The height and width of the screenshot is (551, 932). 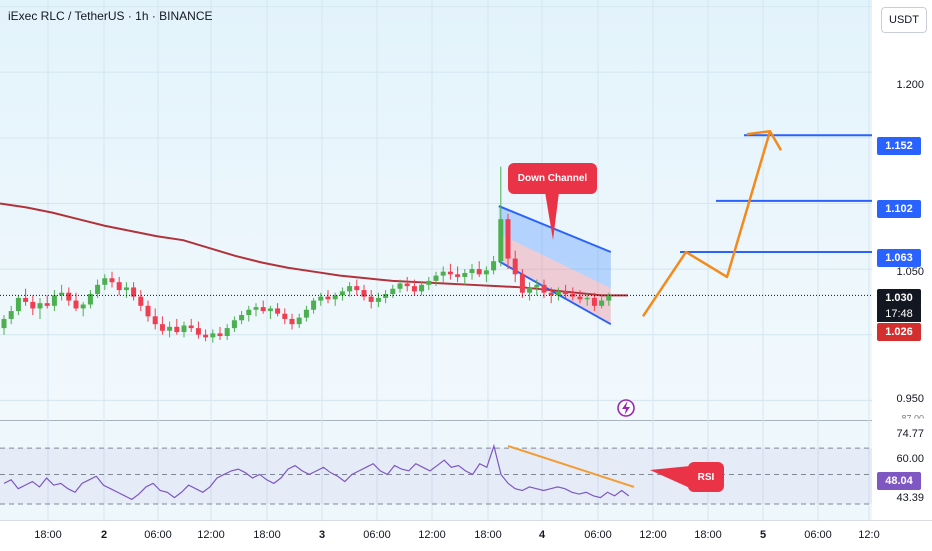 I want to click on channel-upper-fill, so click(x=554, y=247).